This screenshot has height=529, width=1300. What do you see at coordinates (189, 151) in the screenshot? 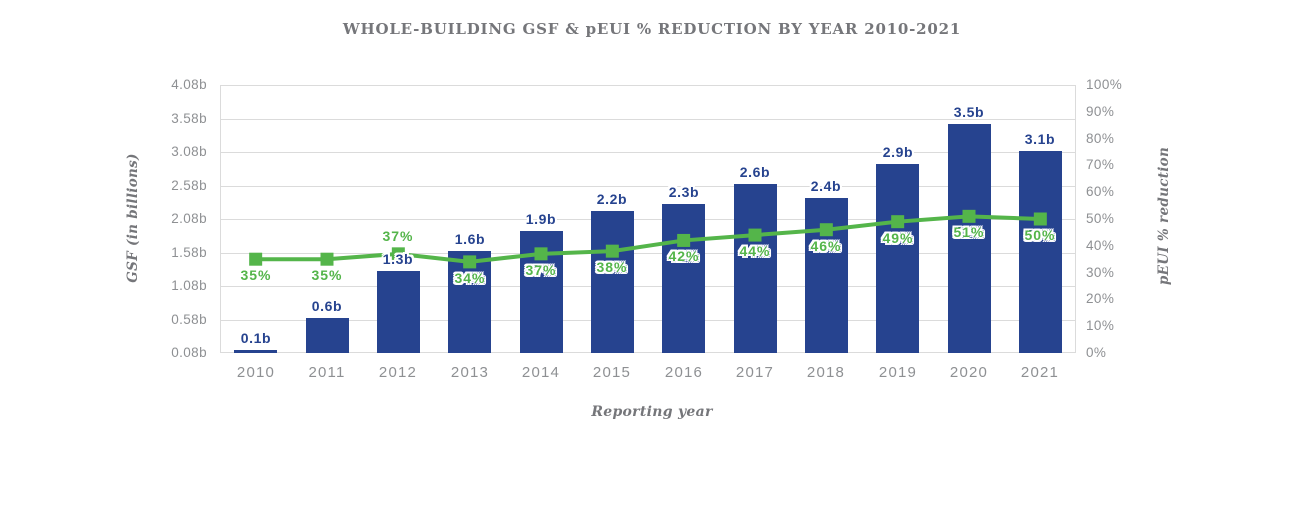
I see `y-tick-left: 3.08b` at bounding box center [189, 151].